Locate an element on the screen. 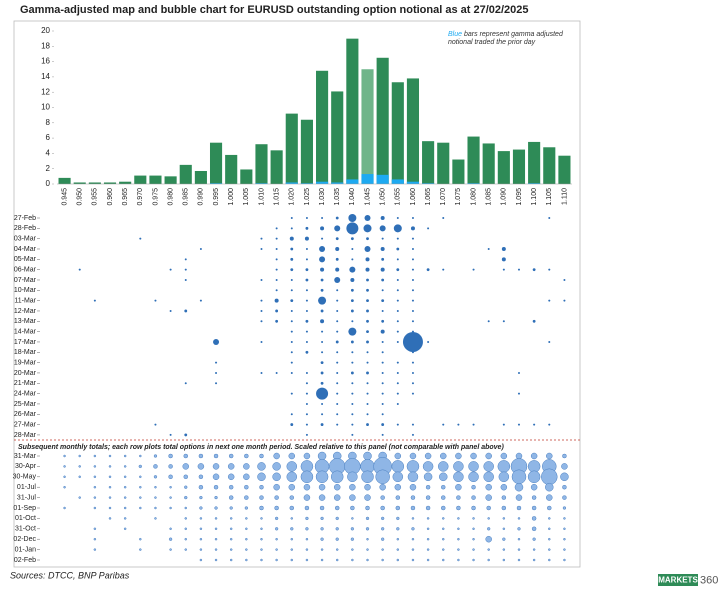 This screenshot has height=592, width=719. blue-bar is located at coordinates (216, 183).